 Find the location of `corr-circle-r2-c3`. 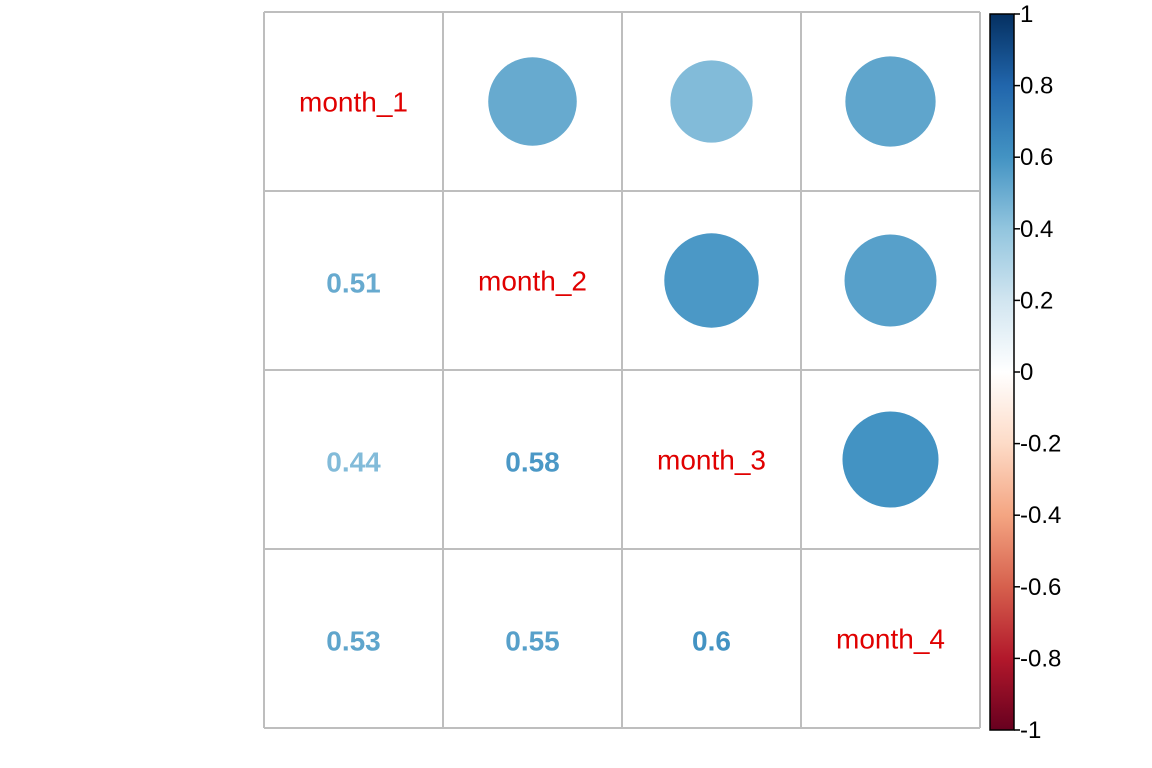

corr-circle-r2-c3 is located at coordinates (711, 280).